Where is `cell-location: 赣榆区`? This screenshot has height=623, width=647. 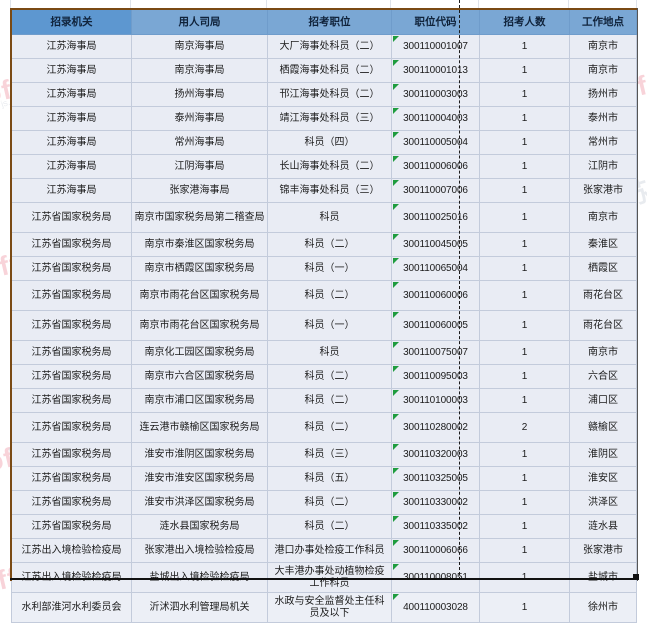
cell-location: 赣榆区 is located at coordinates (603, 427).